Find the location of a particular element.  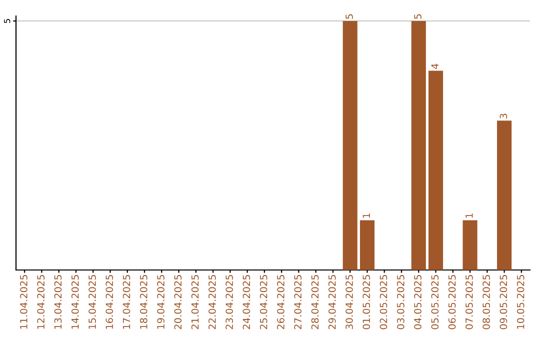

x-tick-label: 25.04.2025 is located at coordinates (264, 302).